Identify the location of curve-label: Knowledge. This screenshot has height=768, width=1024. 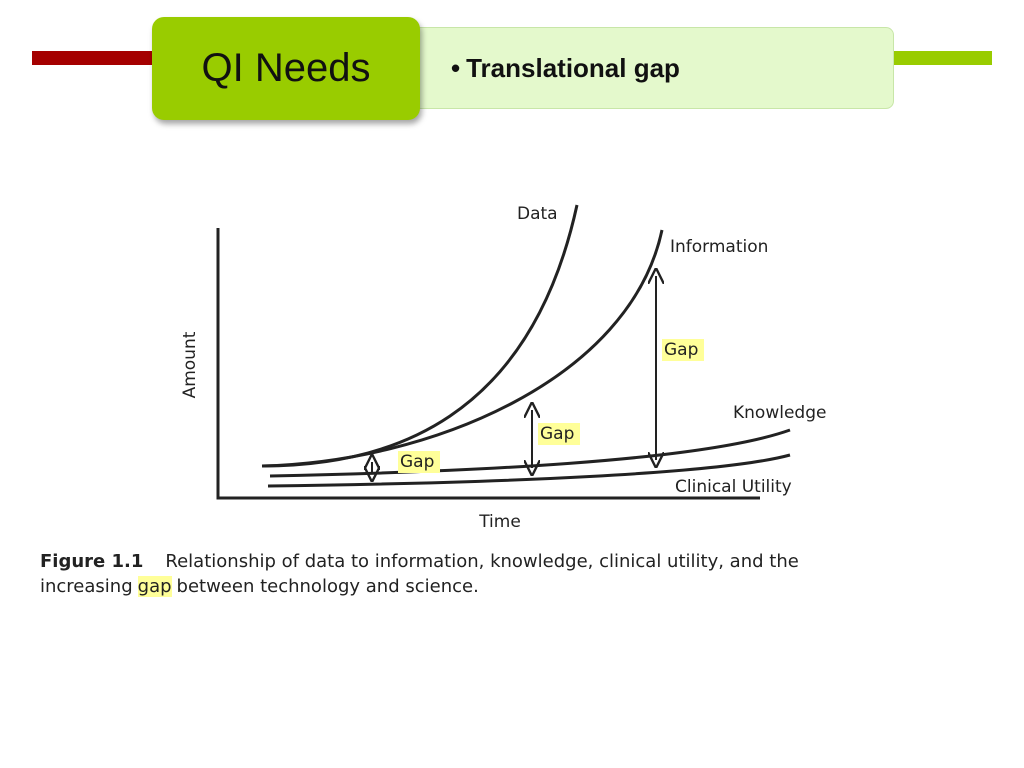
(779, 413).